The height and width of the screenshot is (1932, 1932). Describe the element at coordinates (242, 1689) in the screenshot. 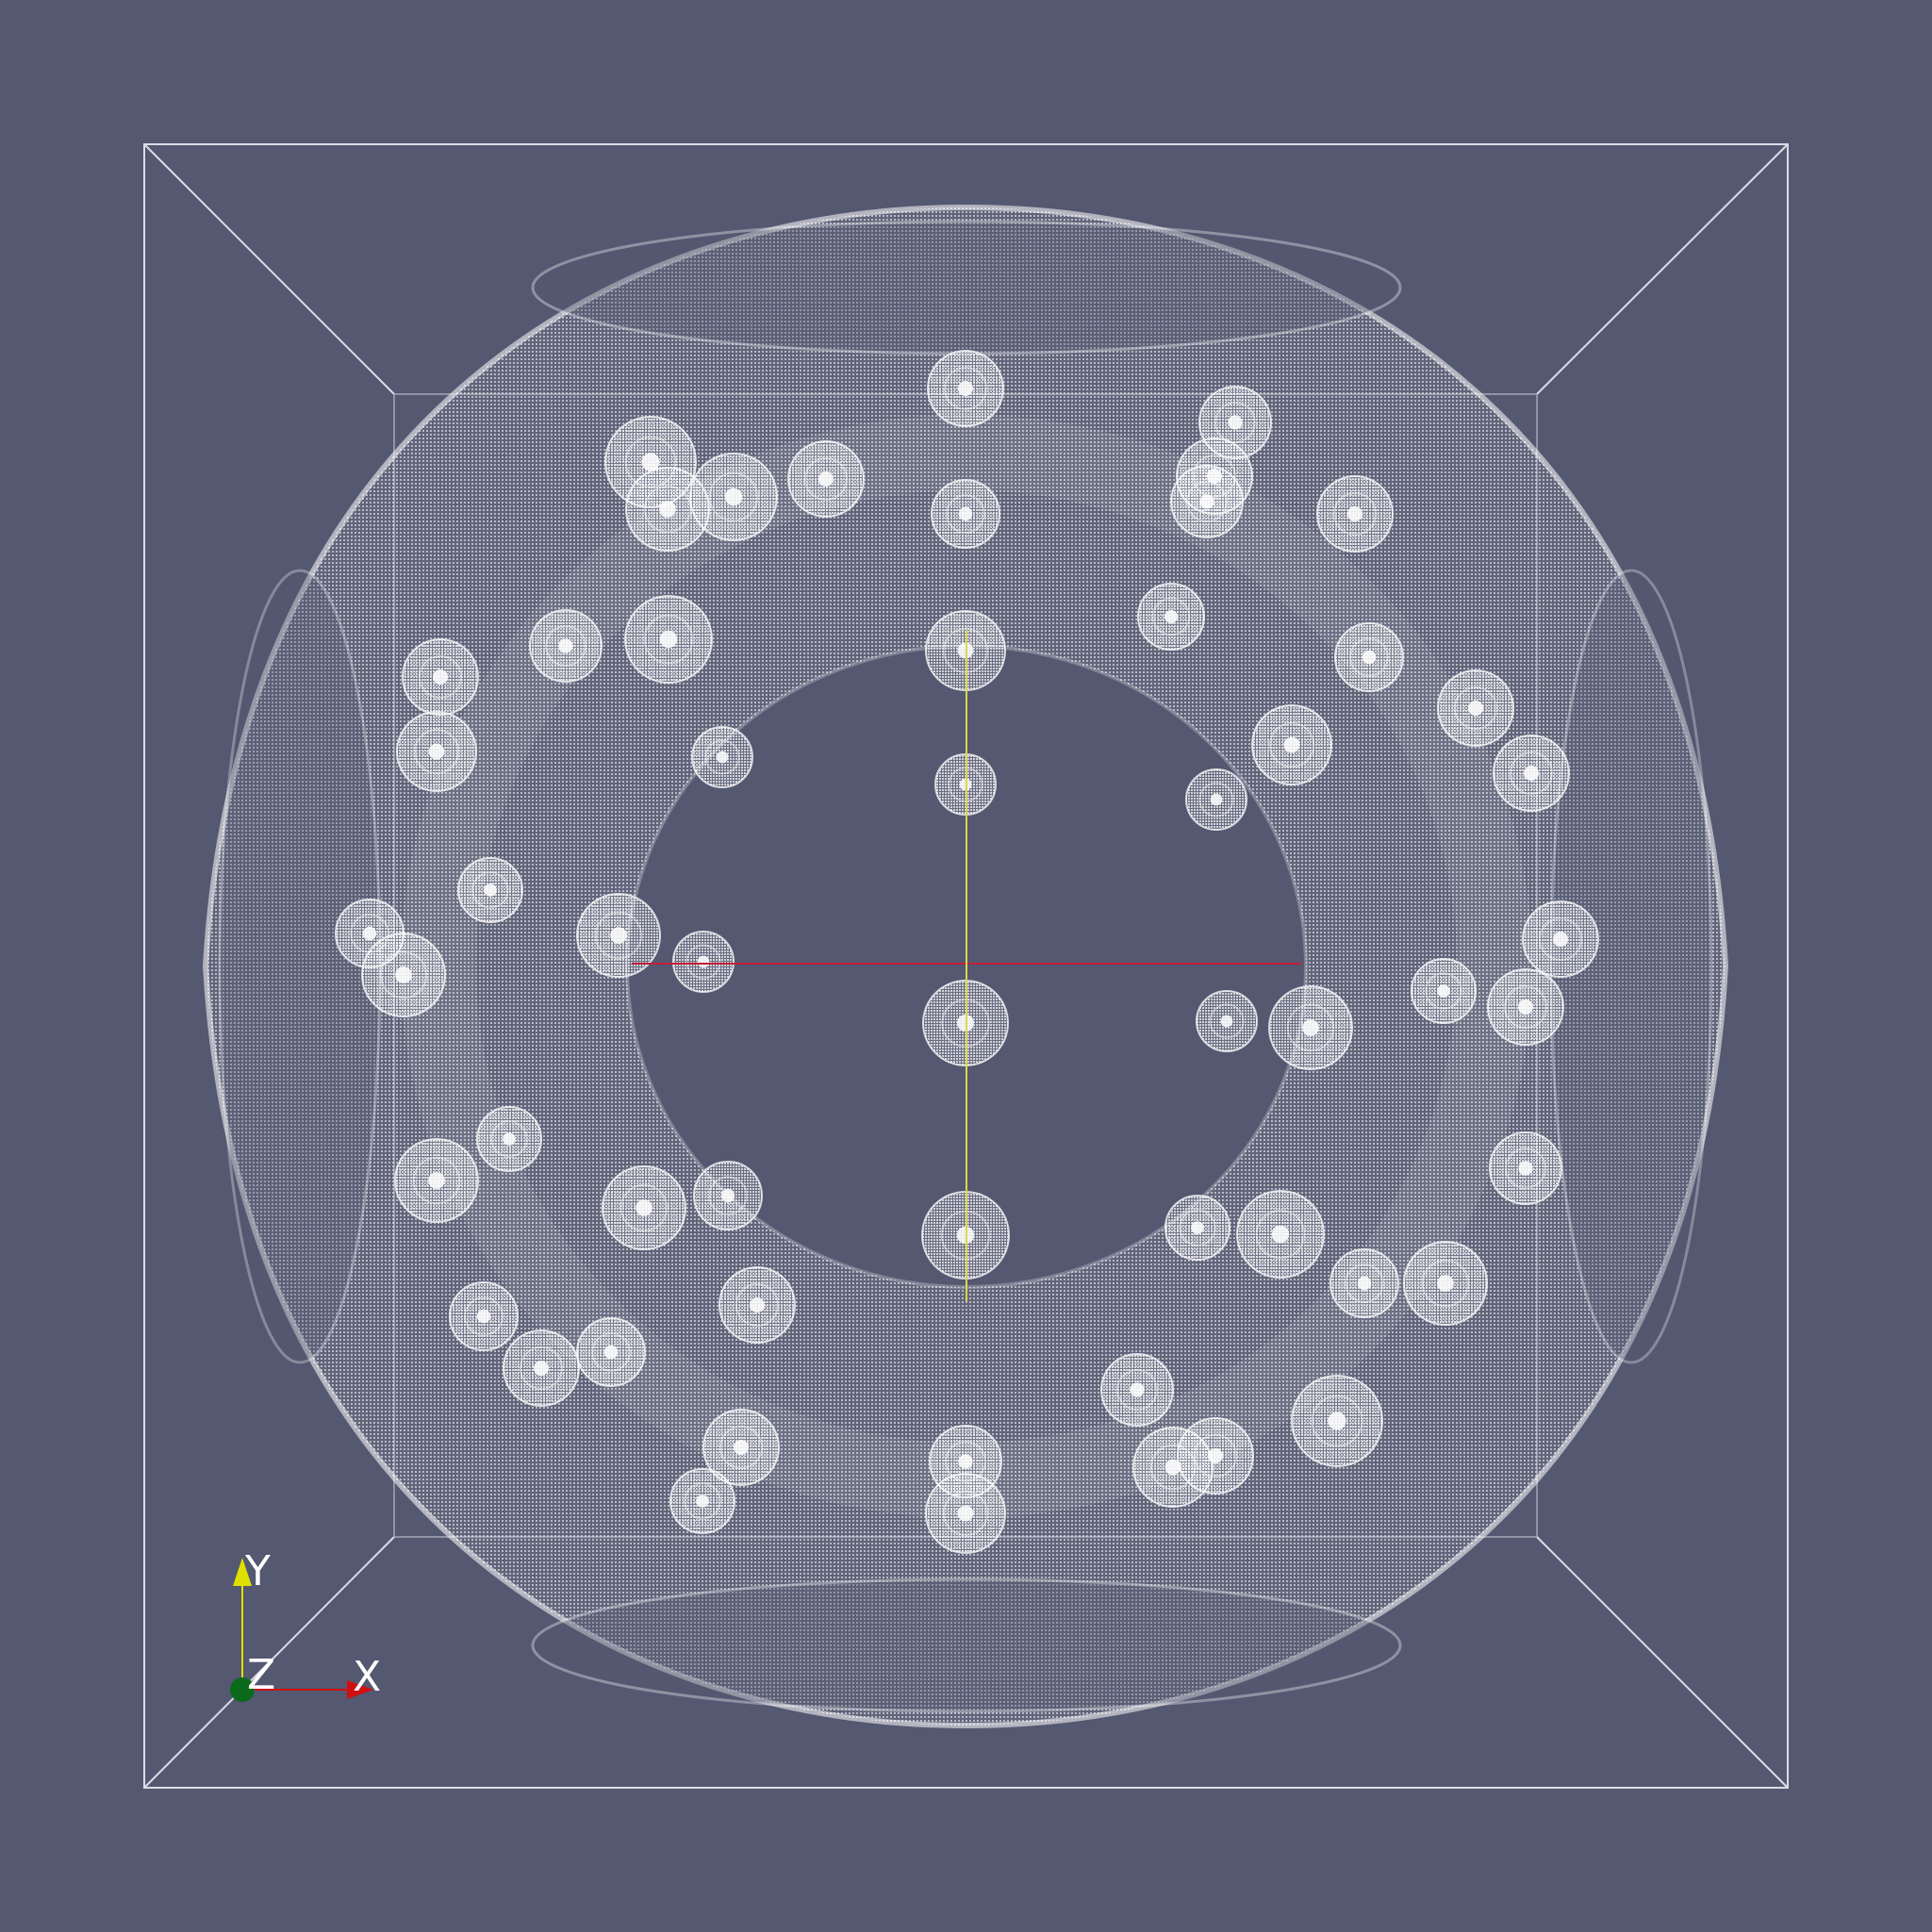

I see `z-axis-dot-icon` at that location.